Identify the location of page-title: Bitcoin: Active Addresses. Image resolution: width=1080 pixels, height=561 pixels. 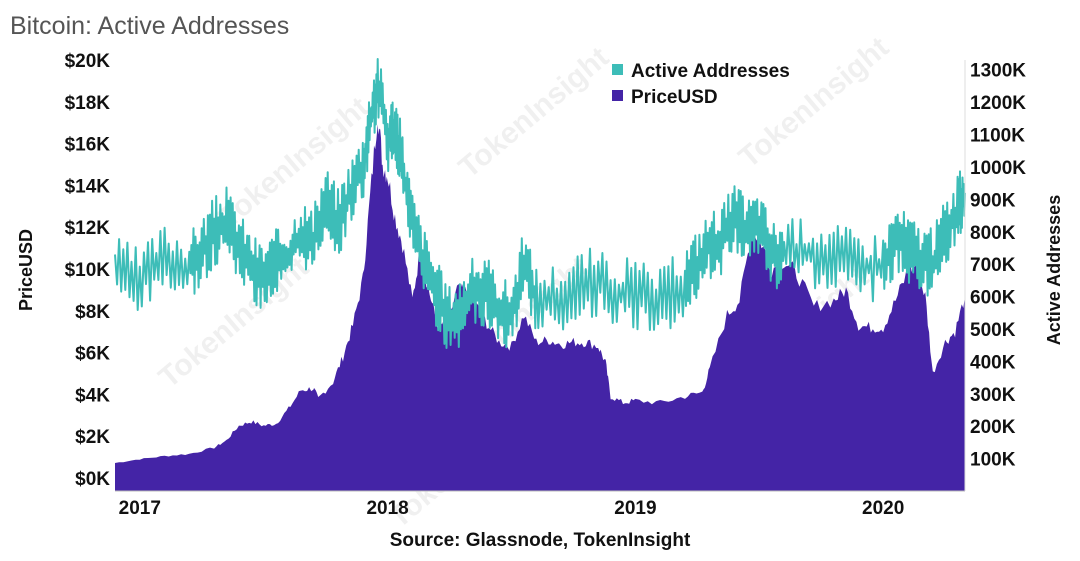
(150, 26).